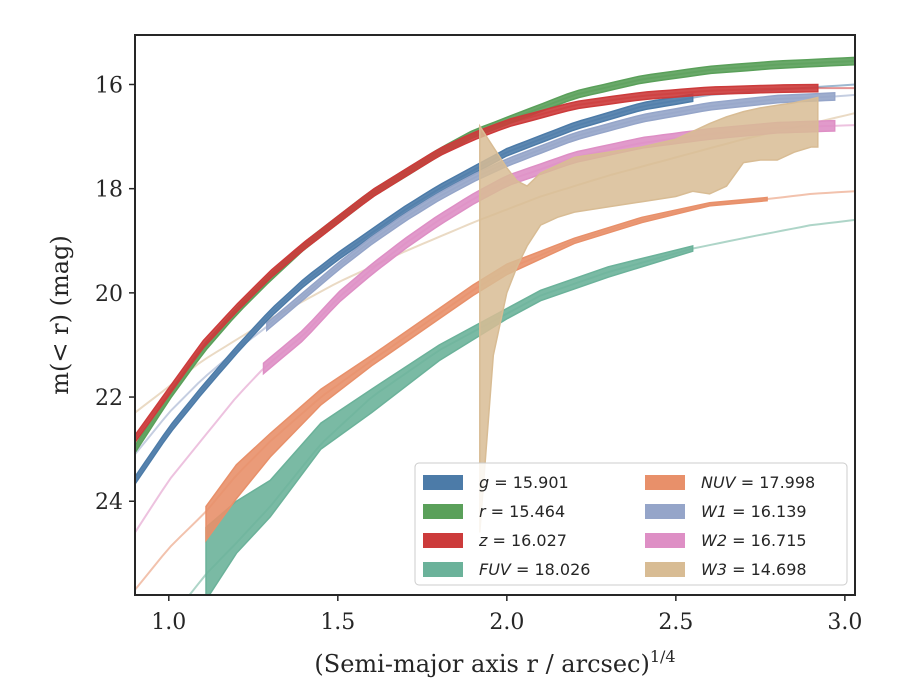 The width and height of the screenshot is (900, 700). Describe the element at coordinates (754, 540) in the screenshot. I see `legend-label-w2: W2 = 16.715` at that location.